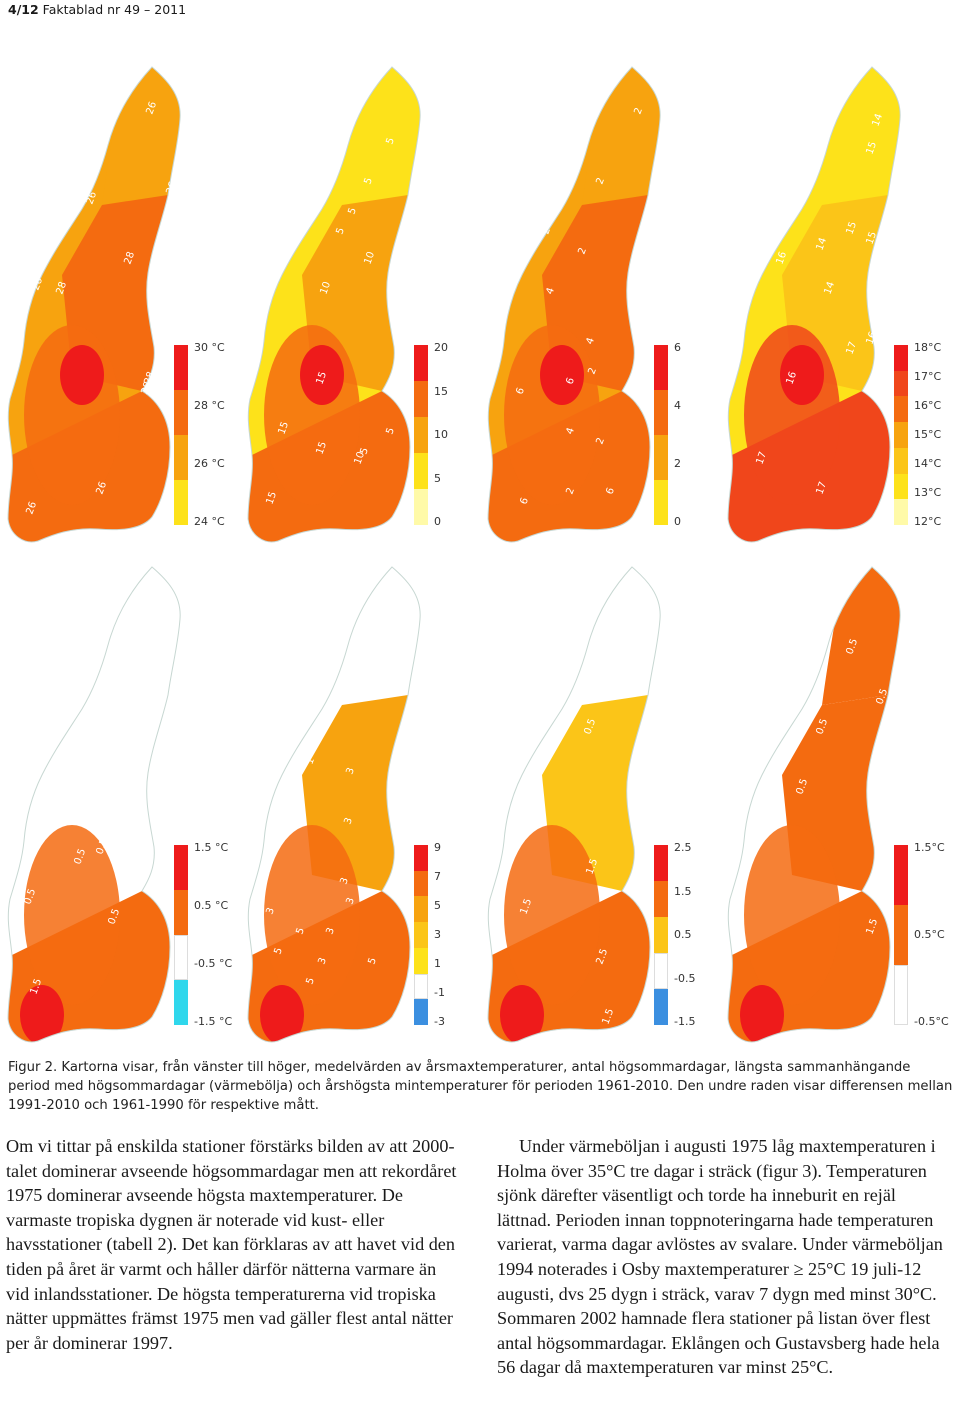  Describe the element at coordinates (439, 1021) in the screenshot. I see `legend-tick-label: -3` at that location.